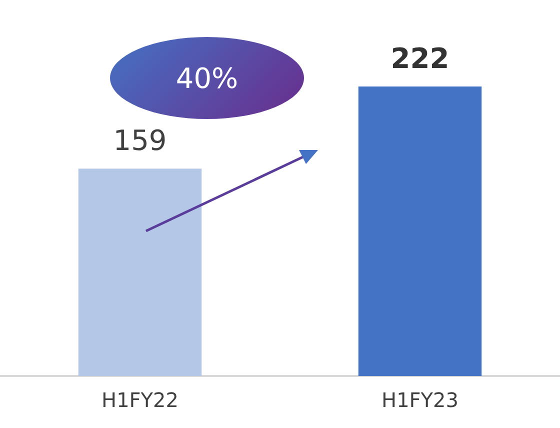 This screenshot has width=560, height=428. What do you see at coordinates (420, 400) in the screenshot?
I see `x-tick-label: H1FY23` at bounding box center [420, 400].